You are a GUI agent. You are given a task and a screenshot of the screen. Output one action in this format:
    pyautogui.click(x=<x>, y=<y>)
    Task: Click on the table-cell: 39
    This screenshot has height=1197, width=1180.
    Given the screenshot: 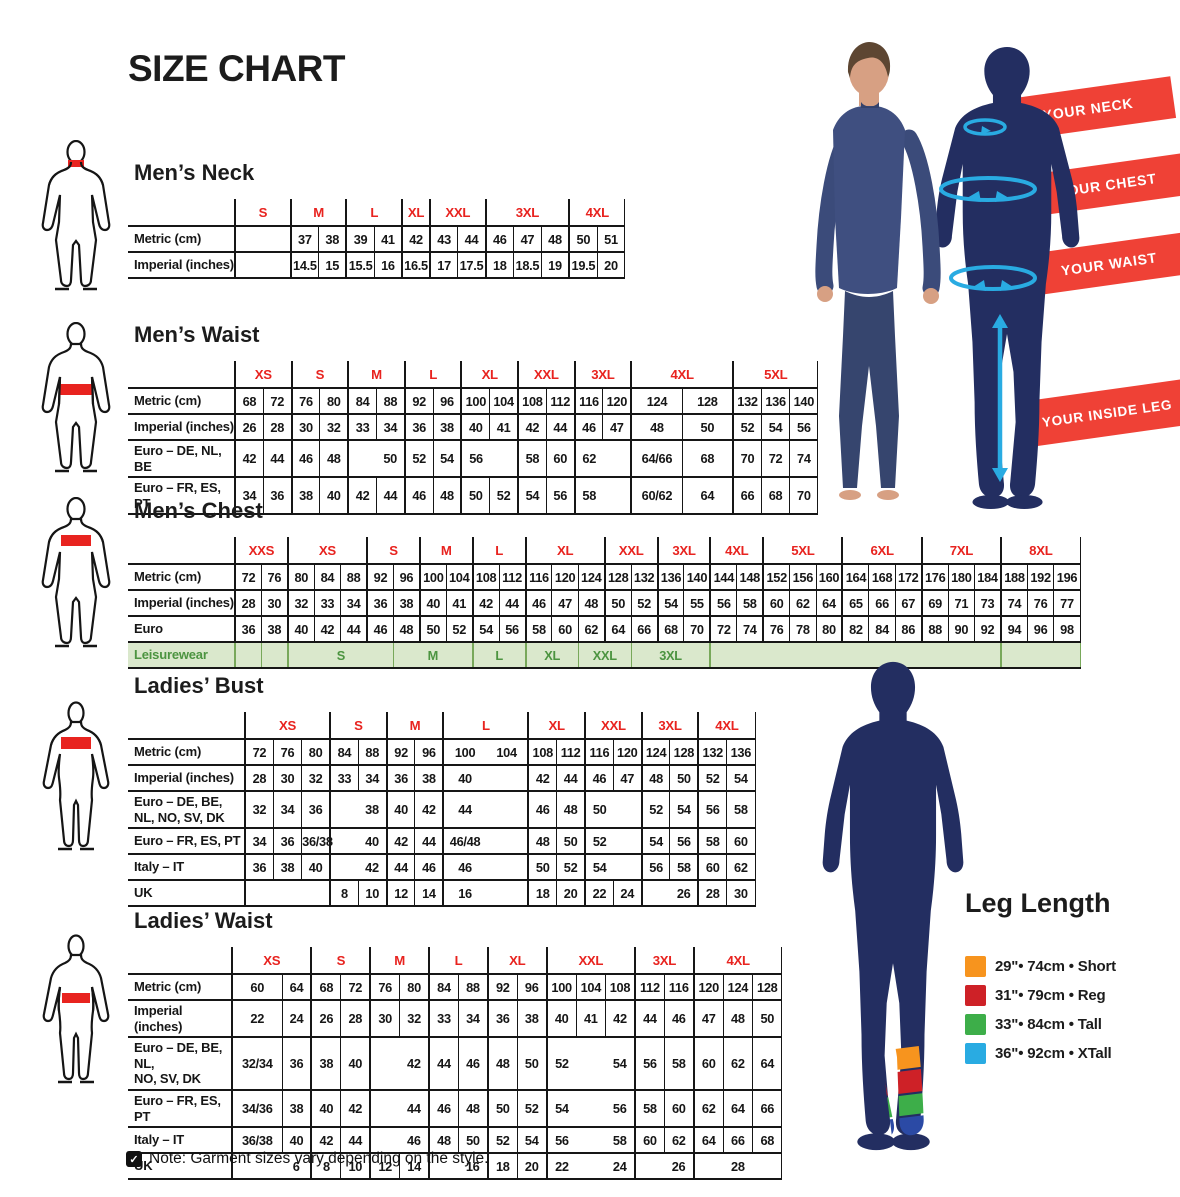 What is the action you would take?
    pyautogui.click(x=360, y=238)
    